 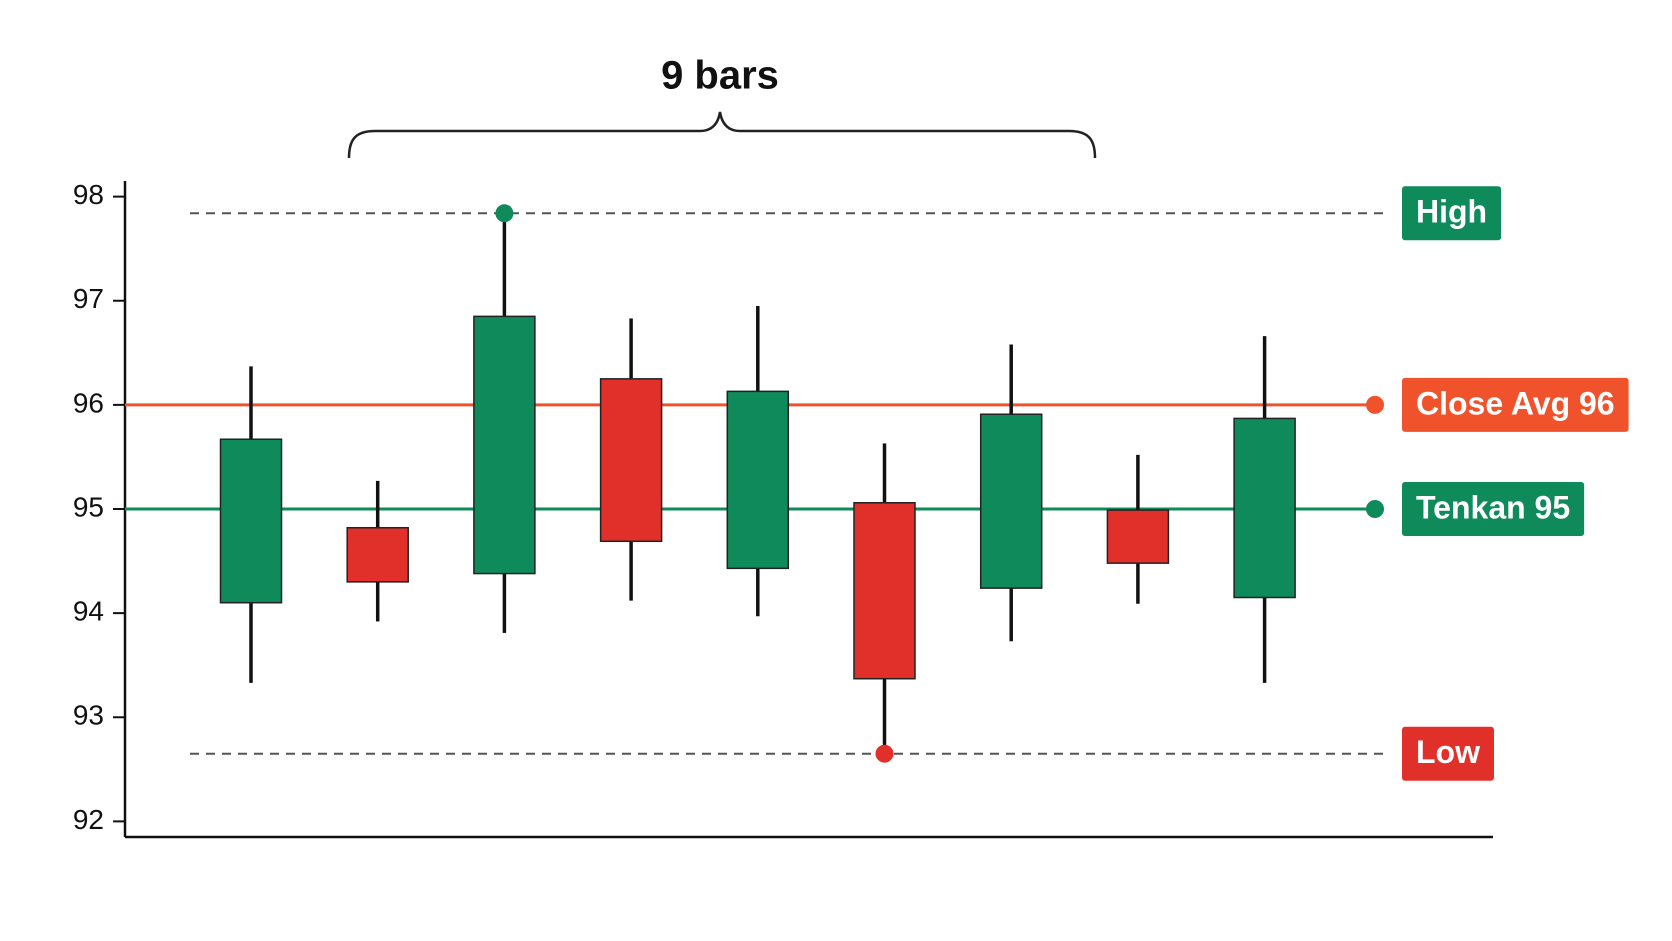 I want to click on line-label: High, so click(x=1451, y=212).